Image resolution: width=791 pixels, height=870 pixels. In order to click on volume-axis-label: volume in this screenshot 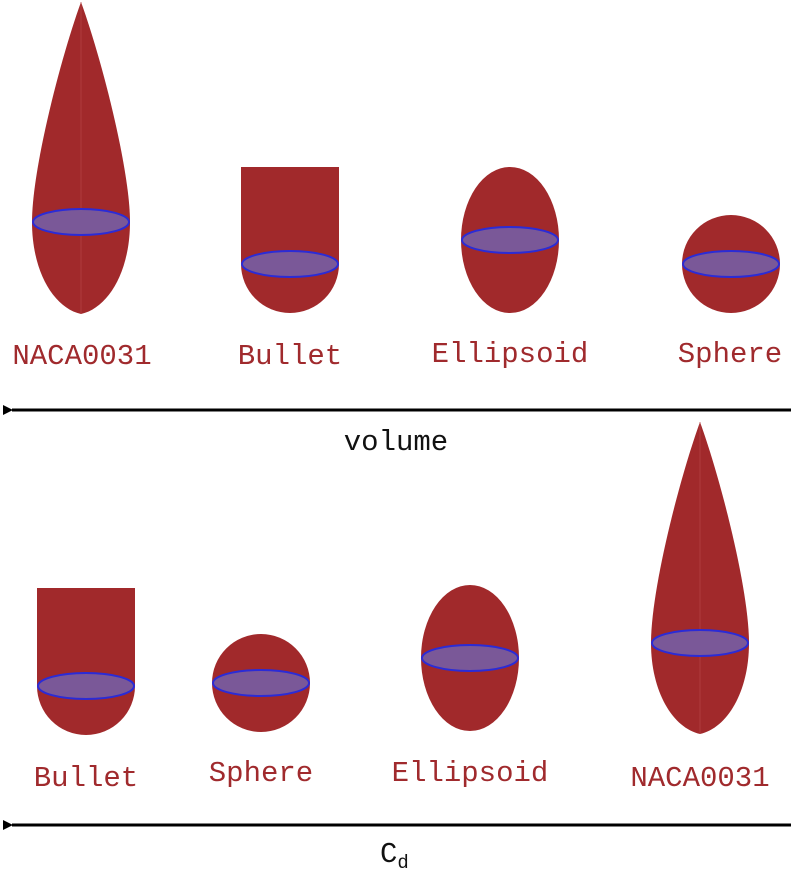, I will do `click(396, 442)`.